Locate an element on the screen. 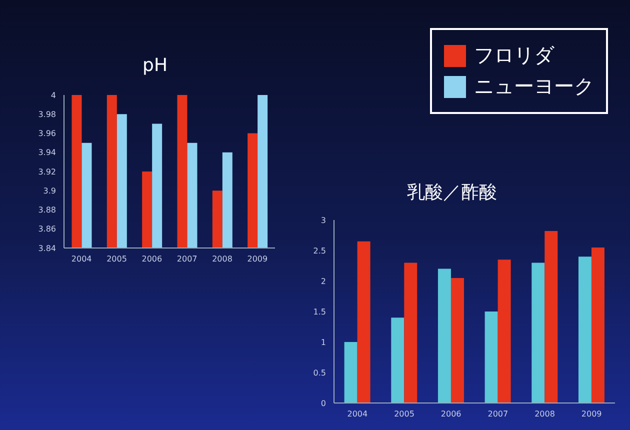  y-tick-label: 3.92 is located at coordinates (47, 171).